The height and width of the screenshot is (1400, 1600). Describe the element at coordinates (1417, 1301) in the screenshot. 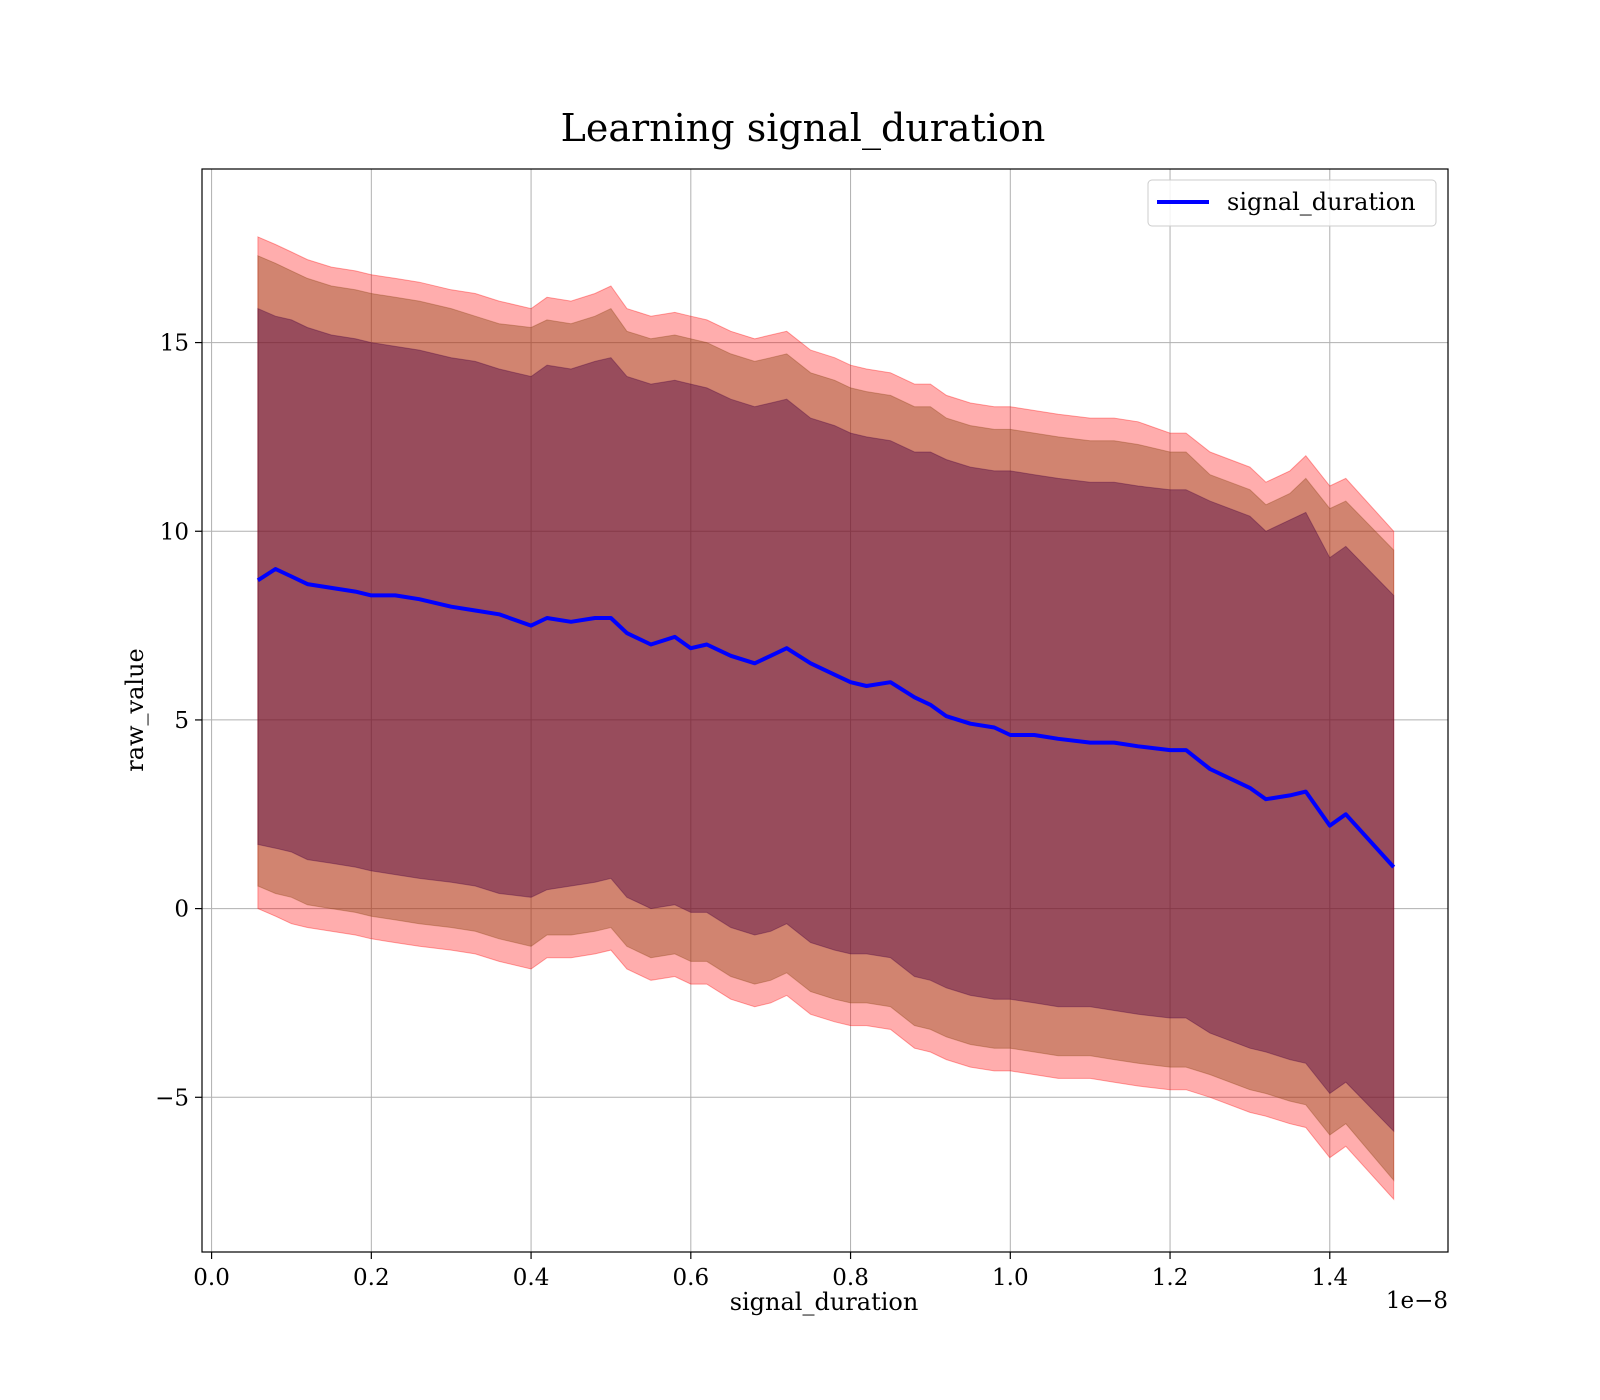

I see `x-axis-offset-label: 1e−8` at that location.